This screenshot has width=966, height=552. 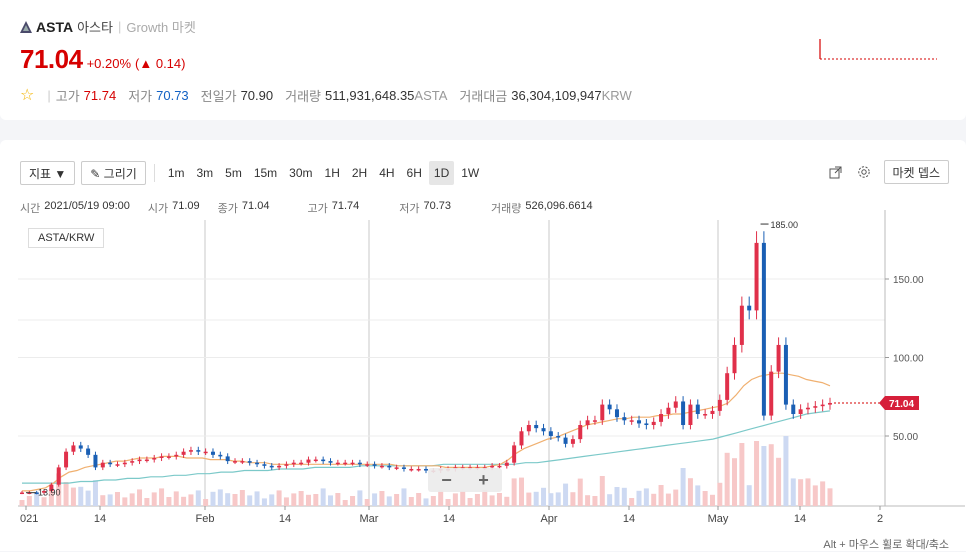 I want to click on draw-button: ✎ 그리기, so click(x=113, y=173).